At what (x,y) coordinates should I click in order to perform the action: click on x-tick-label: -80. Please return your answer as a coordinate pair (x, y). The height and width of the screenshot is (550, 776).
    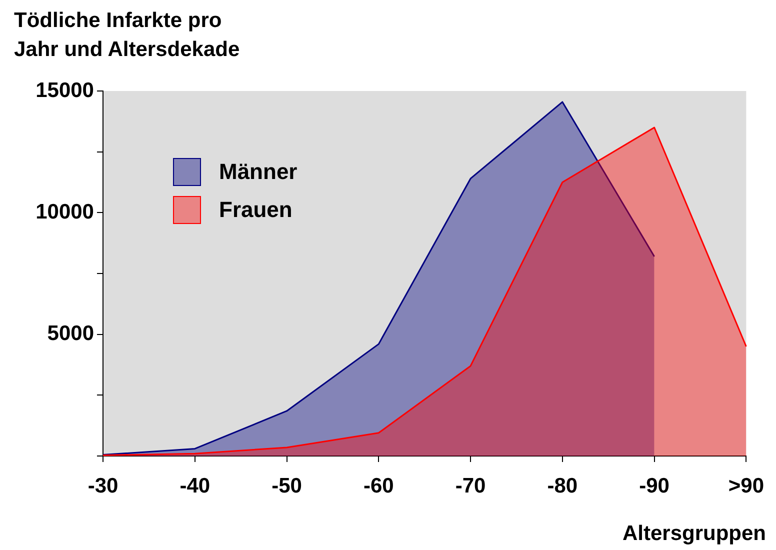
    Looking at the image, I should click on (562, 486).